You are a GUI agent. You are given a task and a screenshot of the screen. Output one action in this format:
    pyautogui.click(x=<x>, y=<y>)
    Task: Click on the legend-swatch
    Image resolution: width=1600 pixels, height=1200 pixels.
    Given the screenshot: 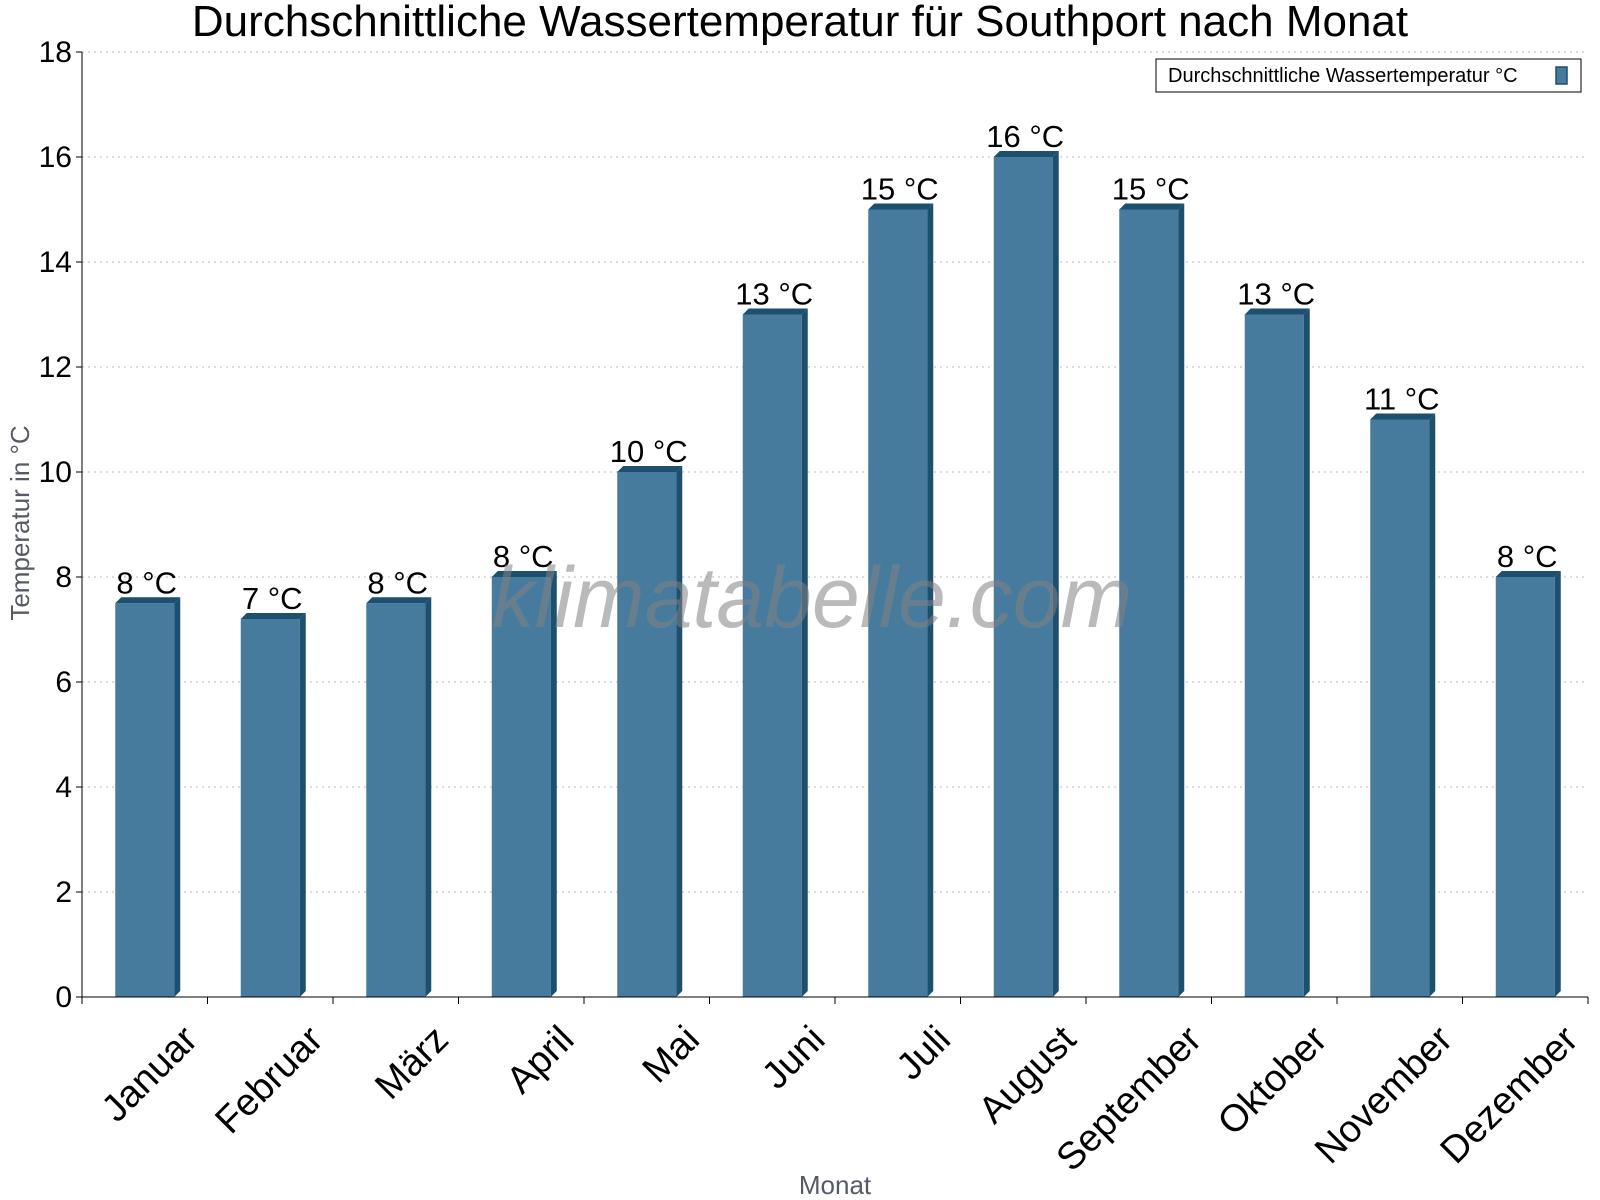 What is the action you would take?
    pyautogui.click(x=1561, y=75)
    